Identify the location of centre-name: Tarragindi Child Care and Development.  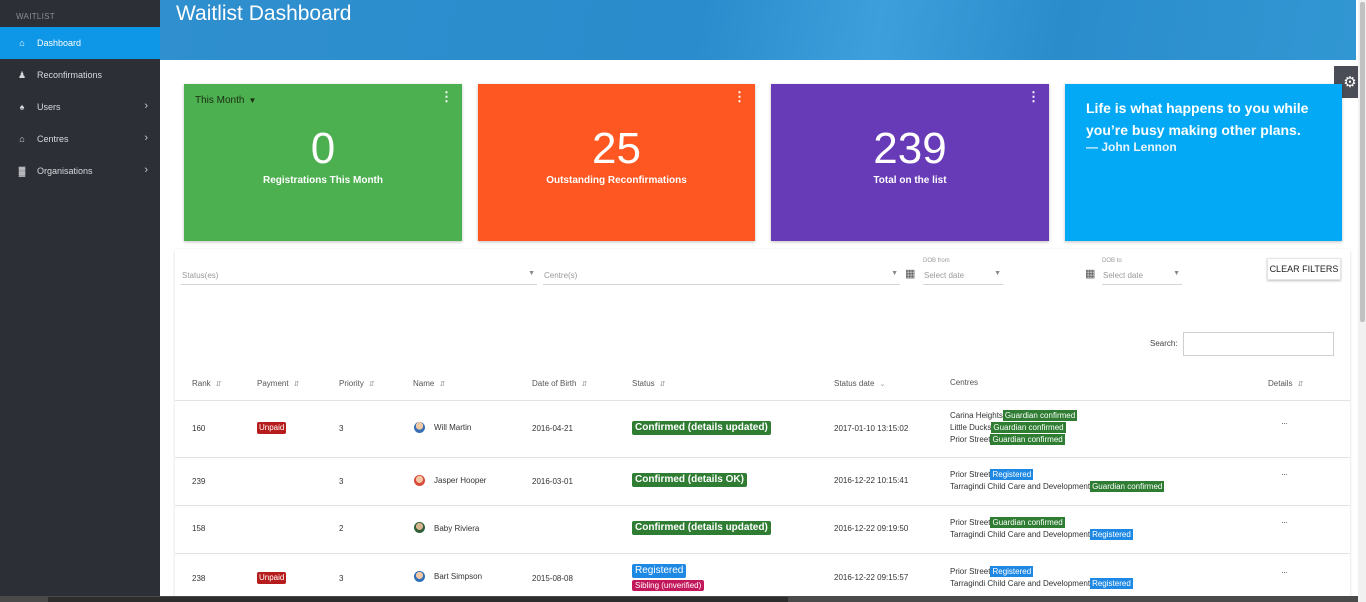
(1020, 486).